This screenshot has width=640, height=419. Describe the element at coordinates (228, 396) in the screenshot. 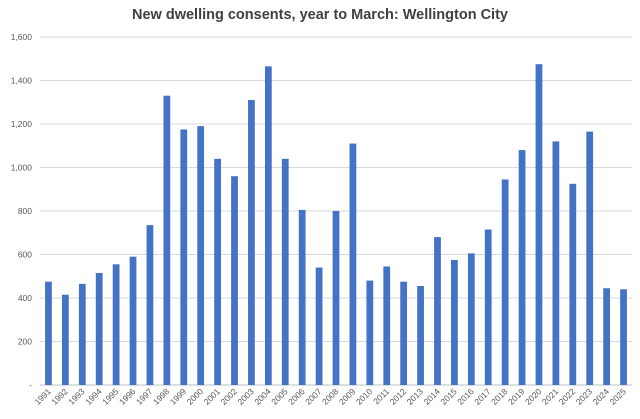

I see `x-tick-label: 2002` at that location.